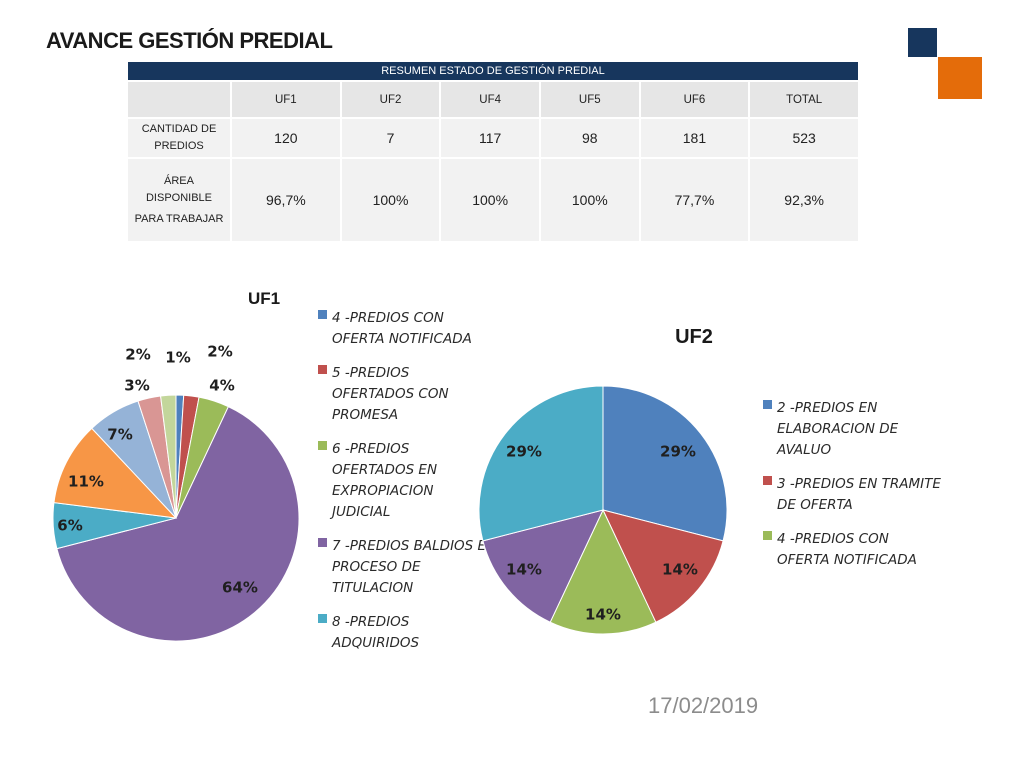  What do you see at coordinates (264, 298) in the screenshot?
I see `chart-title: UF1` at bounding box center [264, 298].